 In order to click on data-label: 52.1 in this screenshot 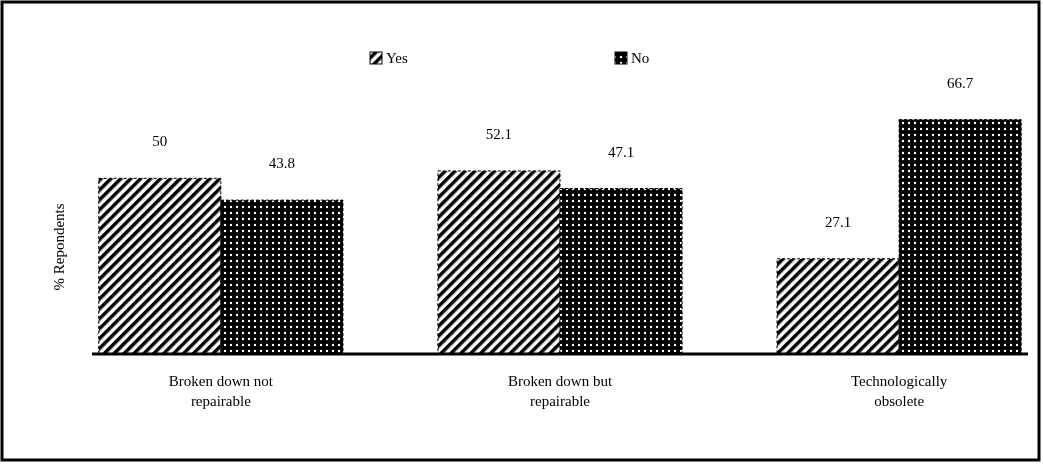, I will do `click(499, 133)`.